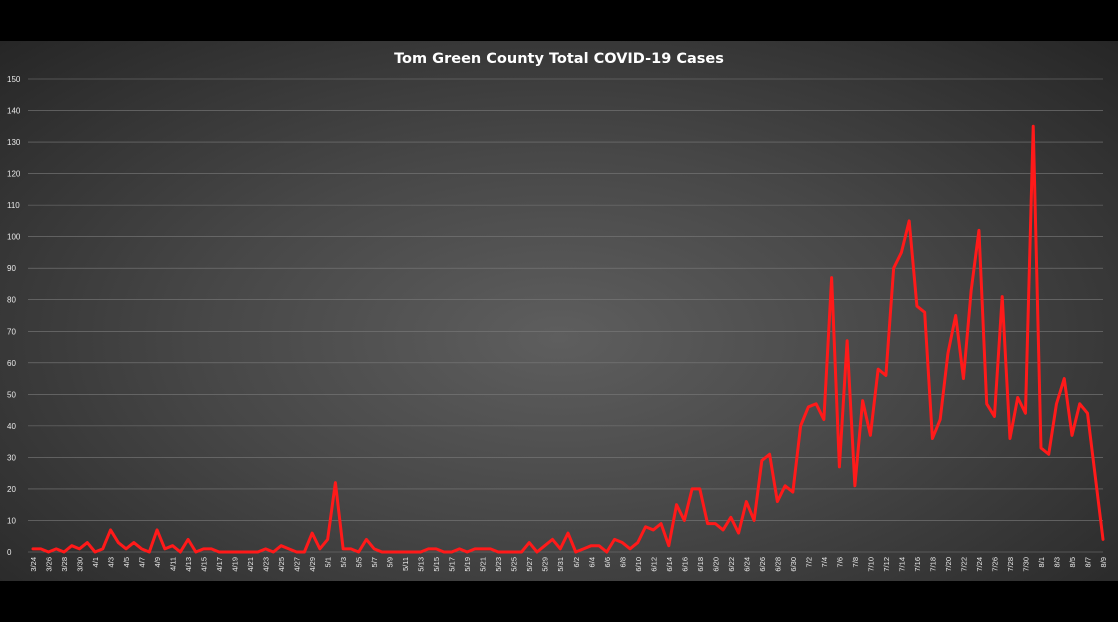 This screenshot has height=622, width=1118. I want to click on y-tick-label: 40, so click(11, 426).